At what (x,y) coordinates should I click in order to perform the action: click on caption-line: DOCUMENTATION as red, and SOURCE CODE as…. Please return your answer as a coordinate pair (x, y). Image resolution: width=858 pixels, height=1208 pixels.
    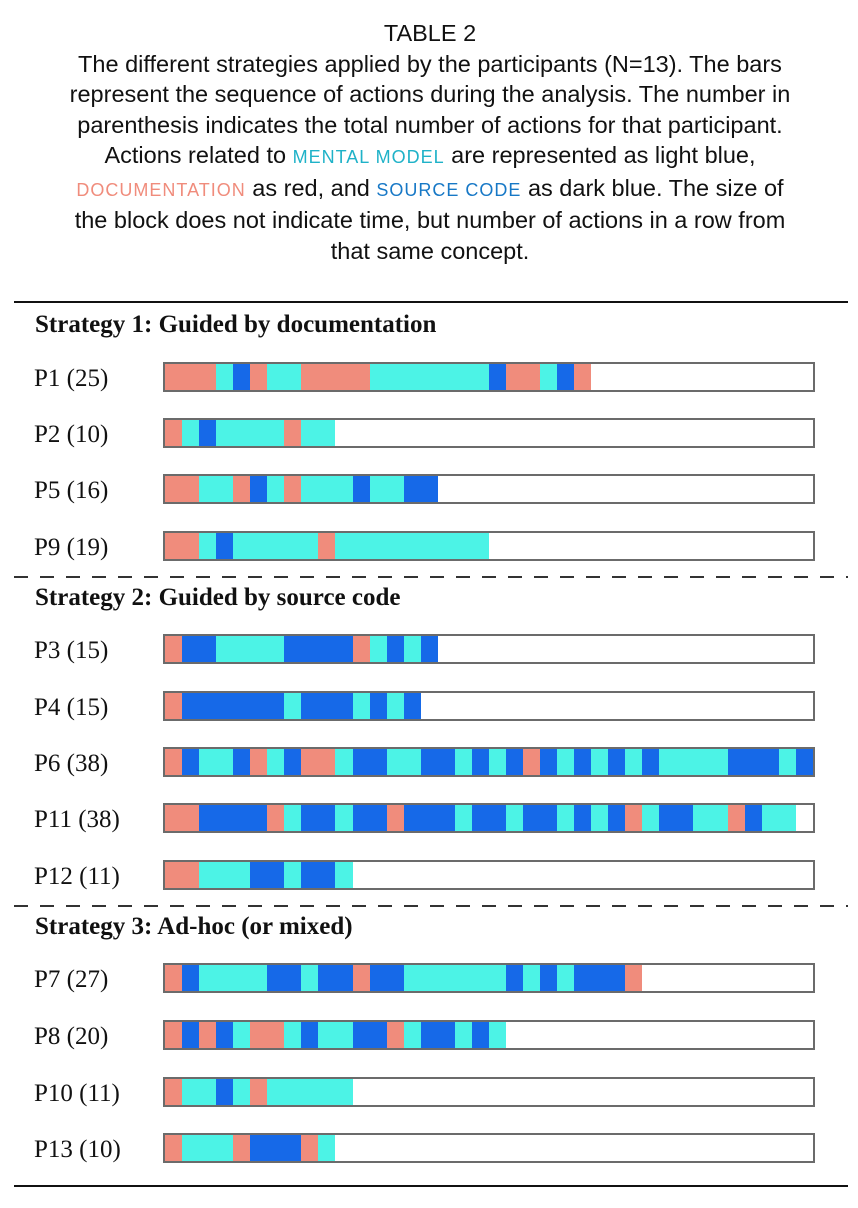
    Looking at the image, I should click on (430, 189).